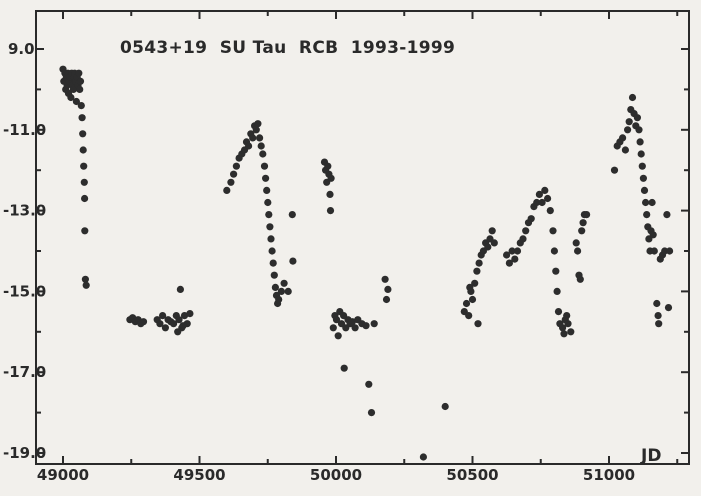  Describe the element at coordinates (24, 251) in the screenshot. I see `y-tick-labels: 9.0 -11.0 -13.0 -15.0 -17.0 -19.0` at that location.